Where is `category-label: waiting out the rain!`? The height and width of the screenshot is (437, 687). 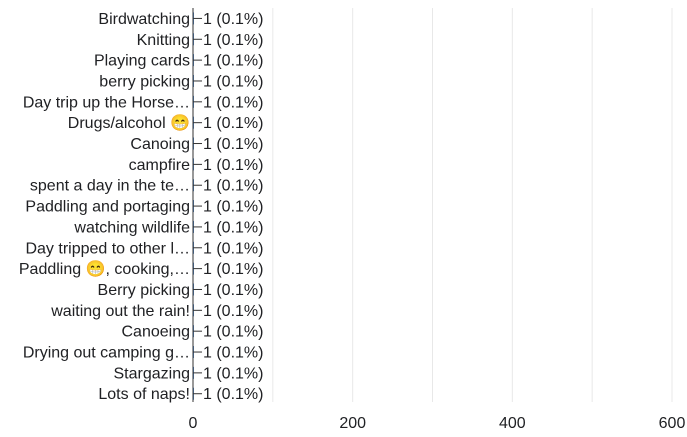
category-label: waiting out the rain! is located at coordinates (120, 311).